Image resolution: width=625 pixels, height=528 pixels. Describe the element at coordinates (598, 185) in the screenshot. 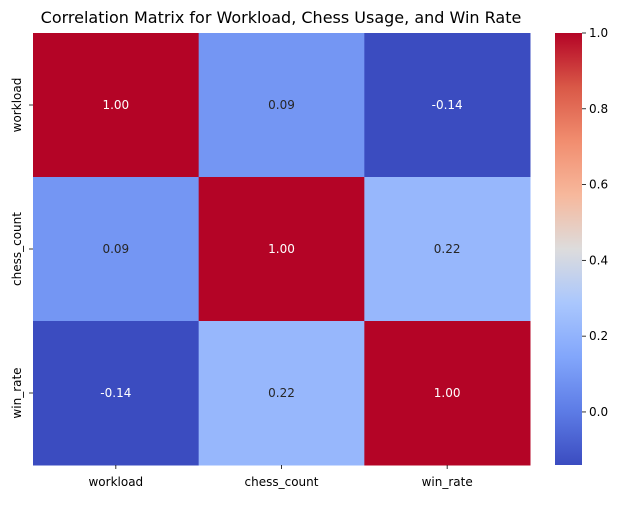

I see `colorbar-tick-label: 0.6` at that location.